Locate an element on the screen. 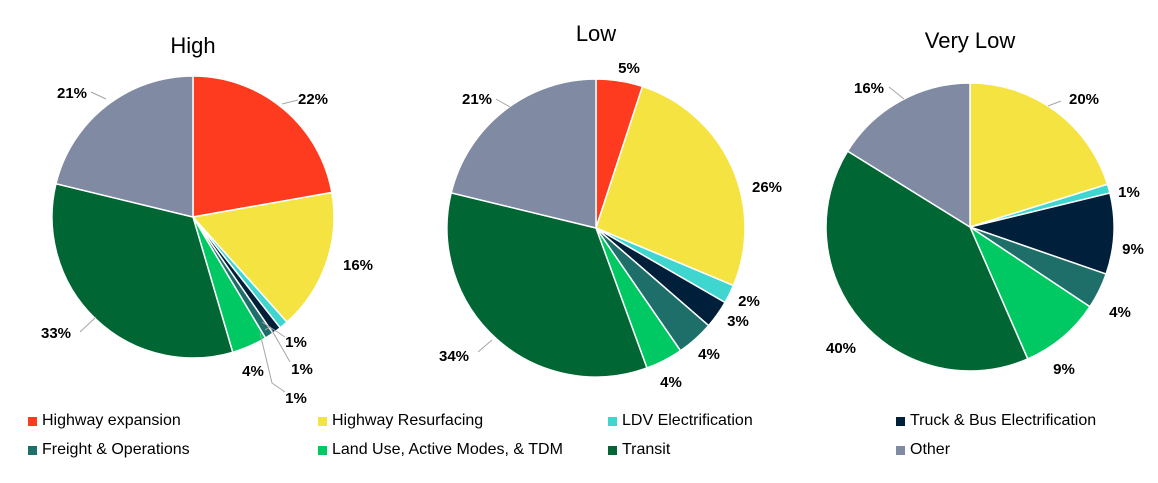  legend-item: Highway expansion is located at coordinates (104, 421).